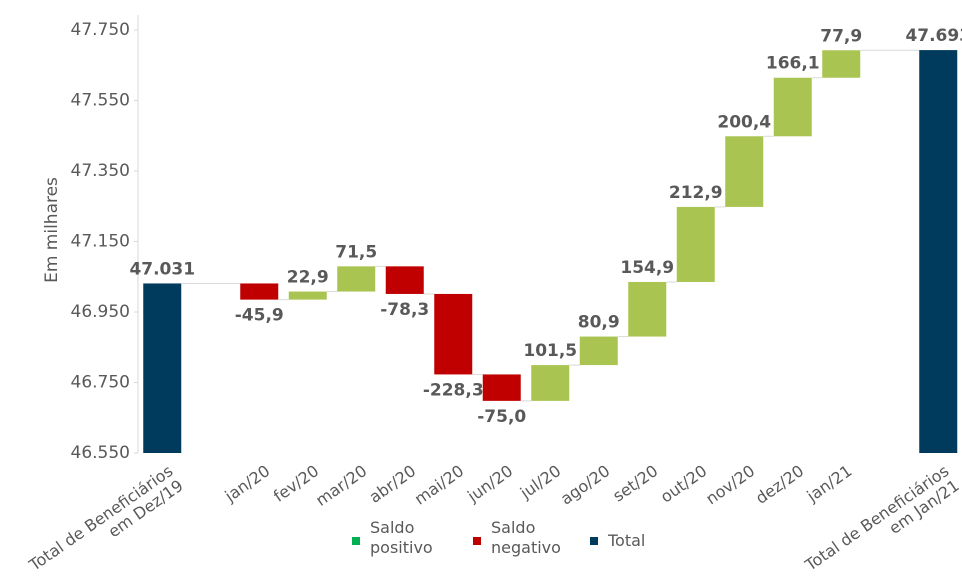  I want to click on y-tick-label: 46.550, so click(100, 453).